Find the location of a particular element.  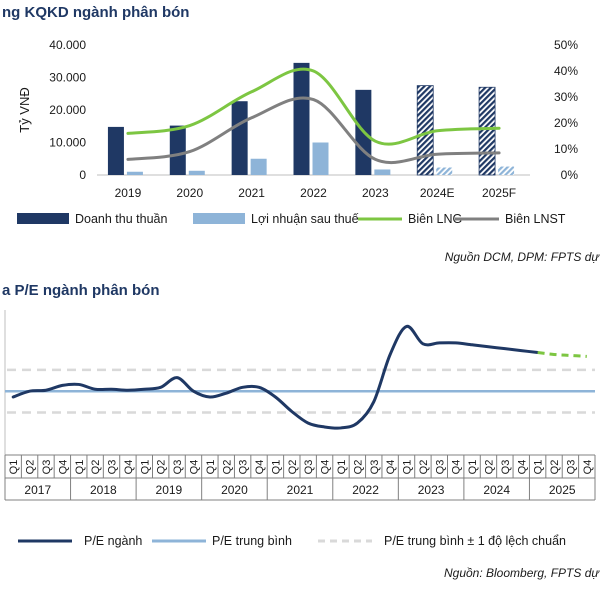

chart2-year-label: 2022 is located at coordinates (365, 490).